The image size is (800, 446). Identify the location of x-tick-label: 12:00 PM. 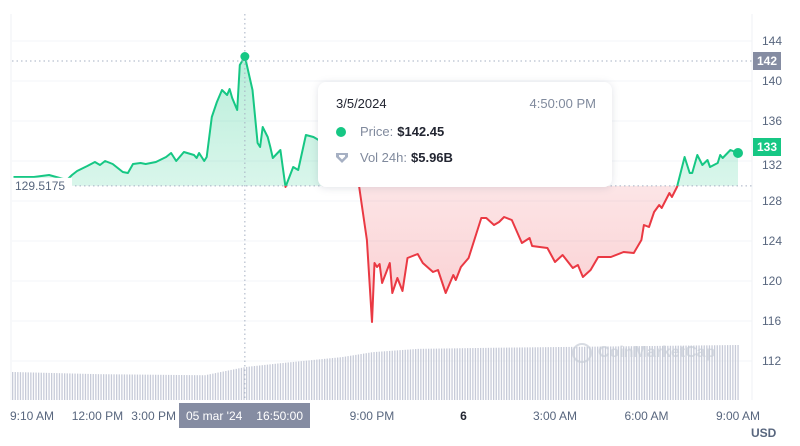
(97, 416).